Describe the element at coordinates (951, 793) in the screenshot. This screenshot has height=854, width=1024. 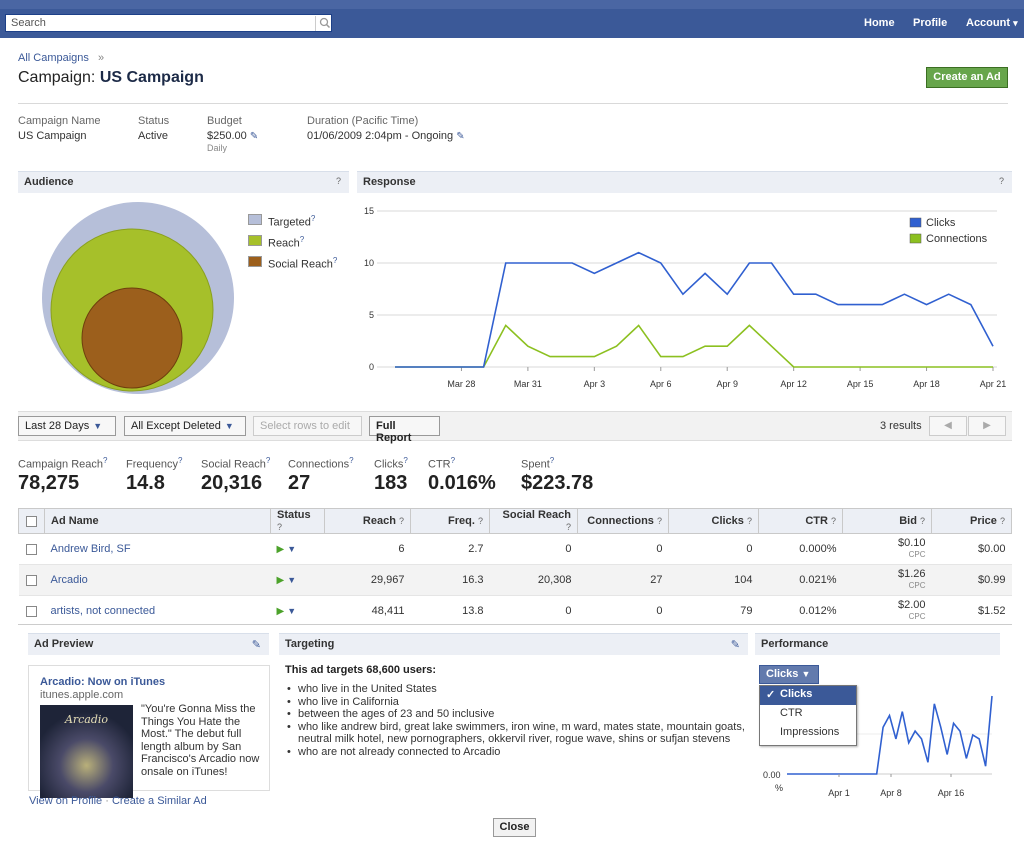
I see `x-tick-label: Apr 16` at that location.